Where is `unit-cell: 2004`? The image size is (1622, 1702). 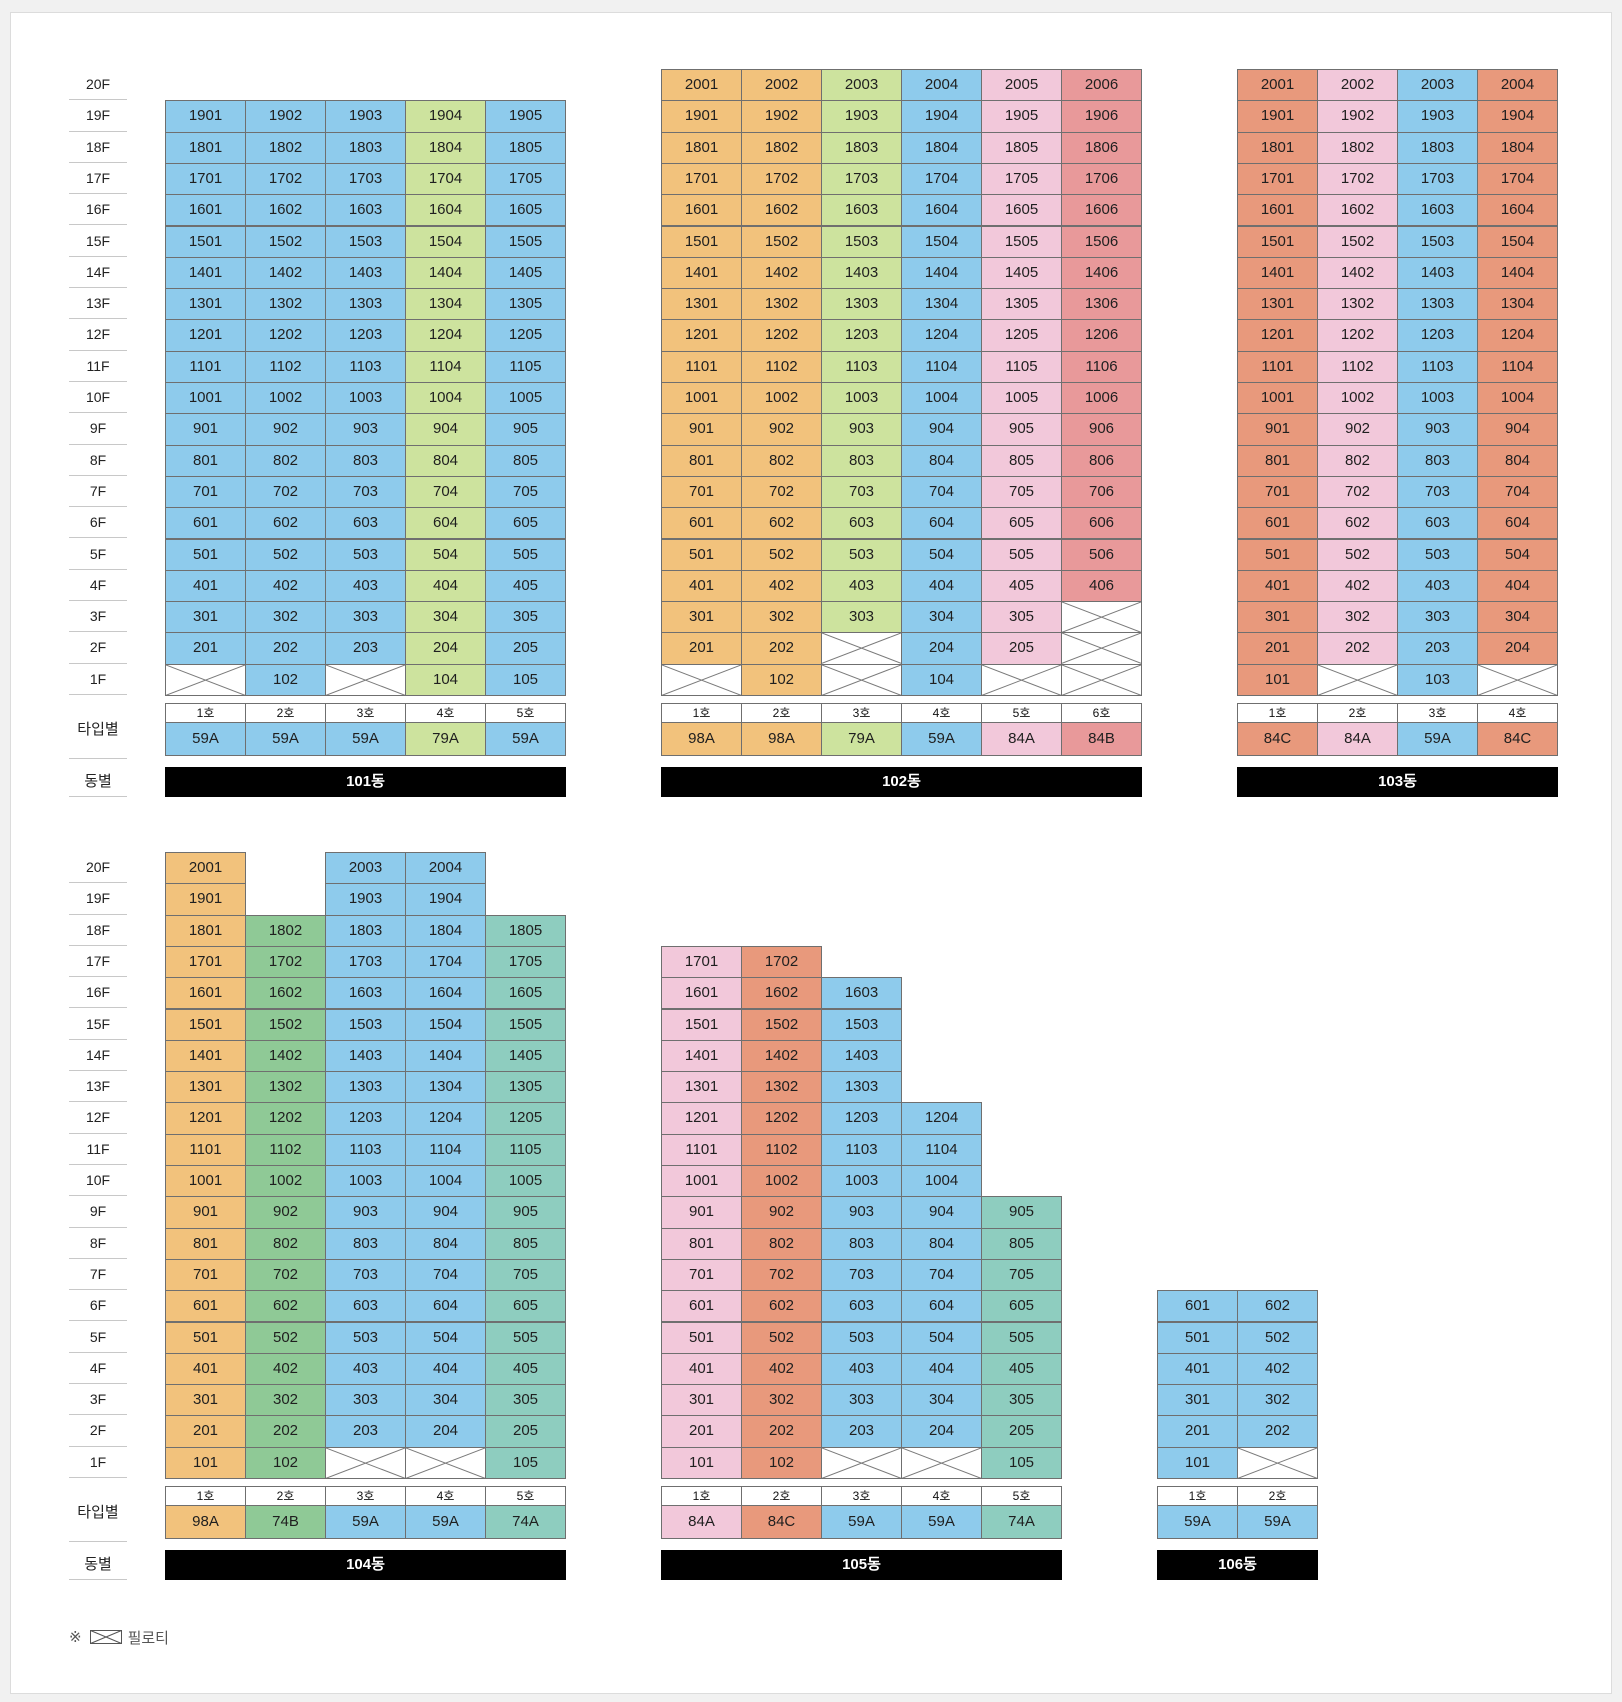 unit-cell: 2004 is located at coordinates (445, 868).